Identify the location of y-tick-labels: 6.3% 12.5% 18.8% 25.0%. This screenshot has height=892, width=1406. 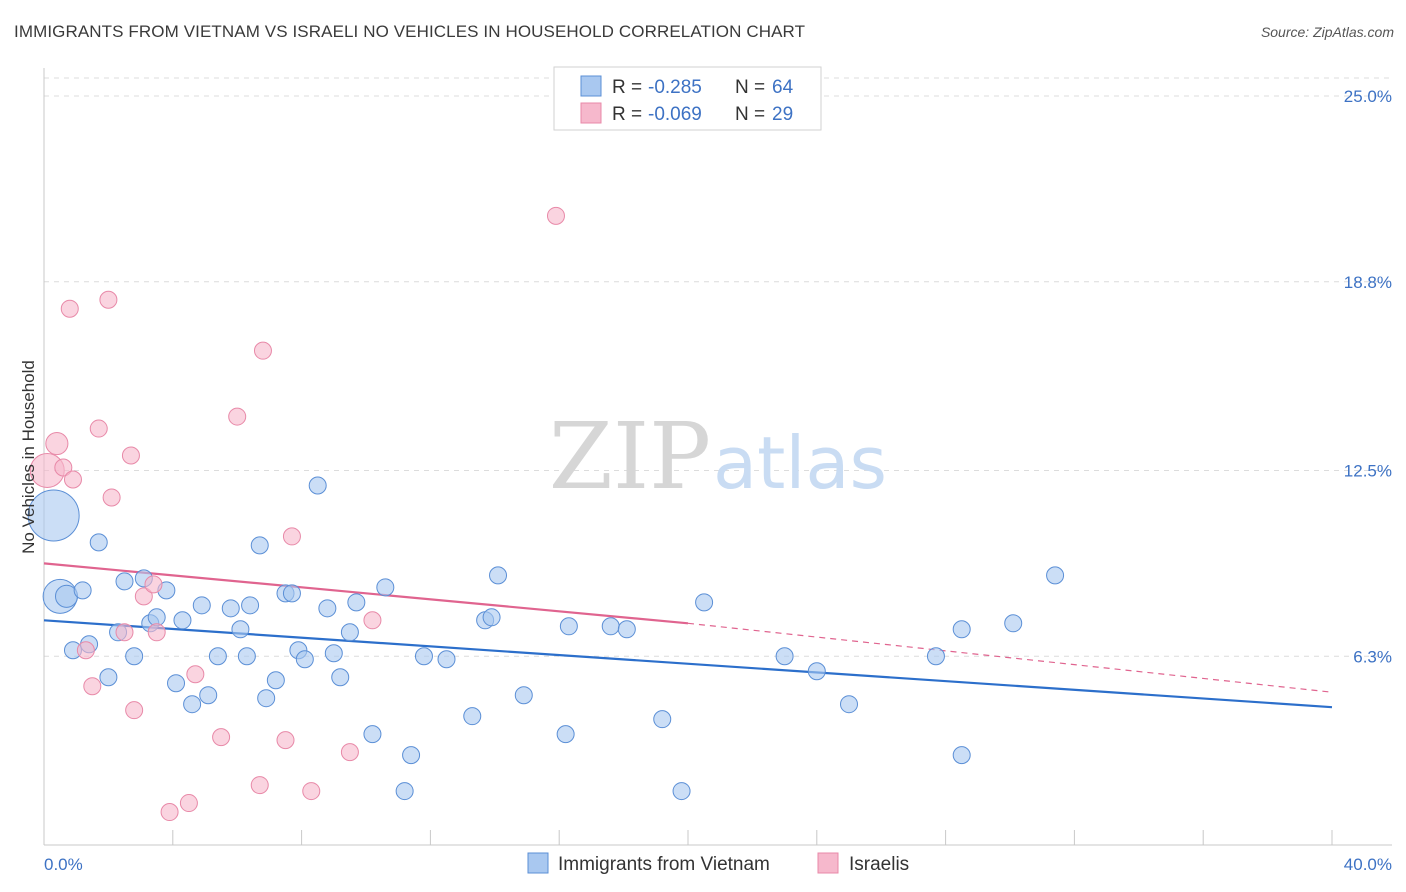
(1368, 376).